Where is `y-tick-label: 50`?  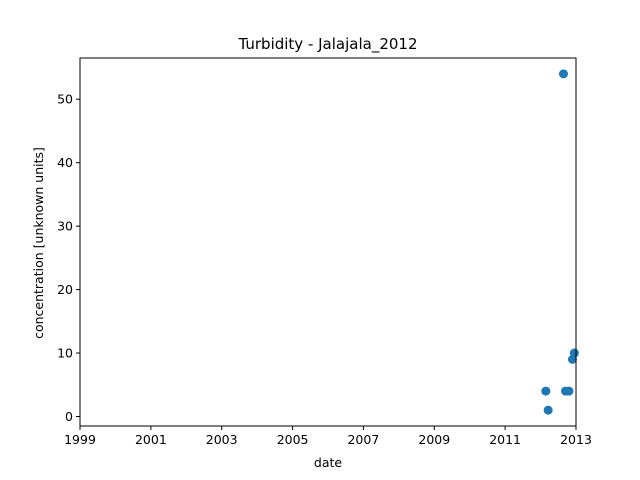 y-tick-label: 50 is located at coordinates (65, 99).